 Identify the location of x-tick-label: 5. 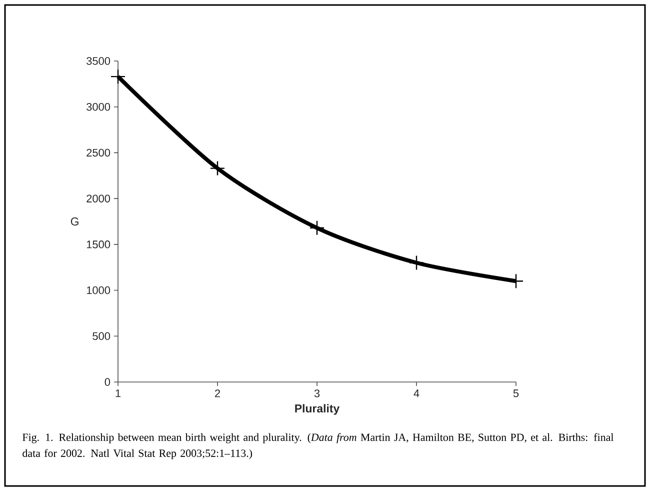
(516, 394).